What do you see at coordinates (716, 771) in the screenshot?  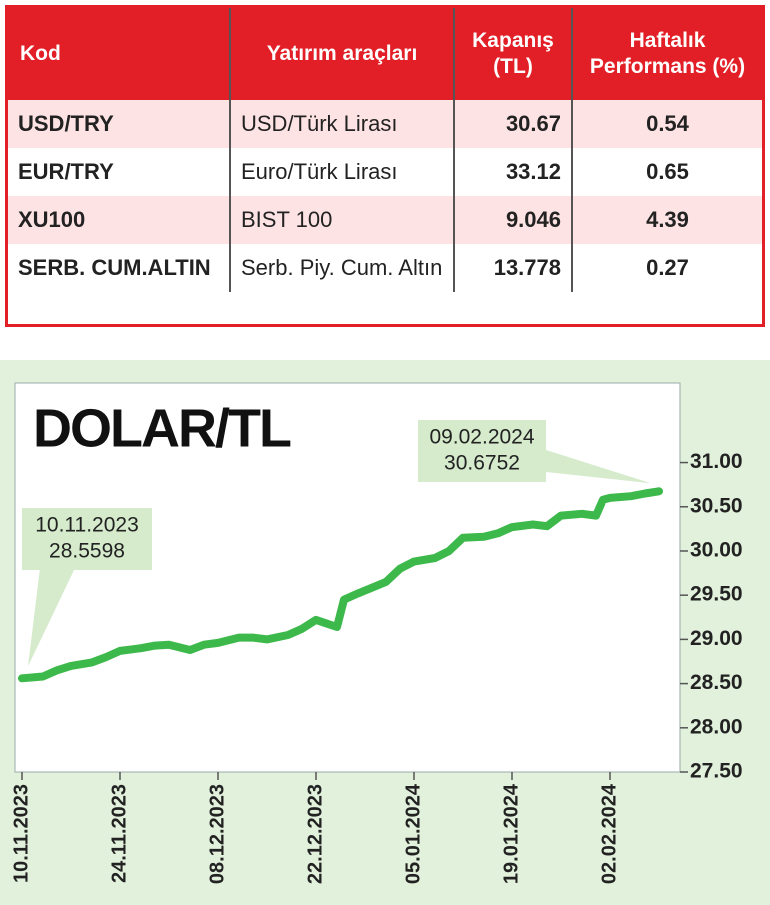 I see `y-tick-label: 27.50` at bounding box center [716, 771].